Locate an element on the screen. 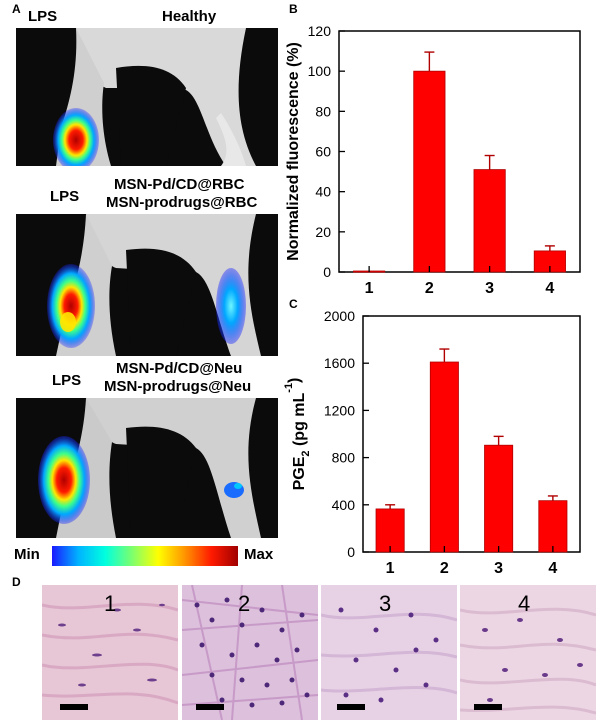 The image size is (600, 727). fluorescence-ytick-label-4: 80 is located at coordinates (323, 111).